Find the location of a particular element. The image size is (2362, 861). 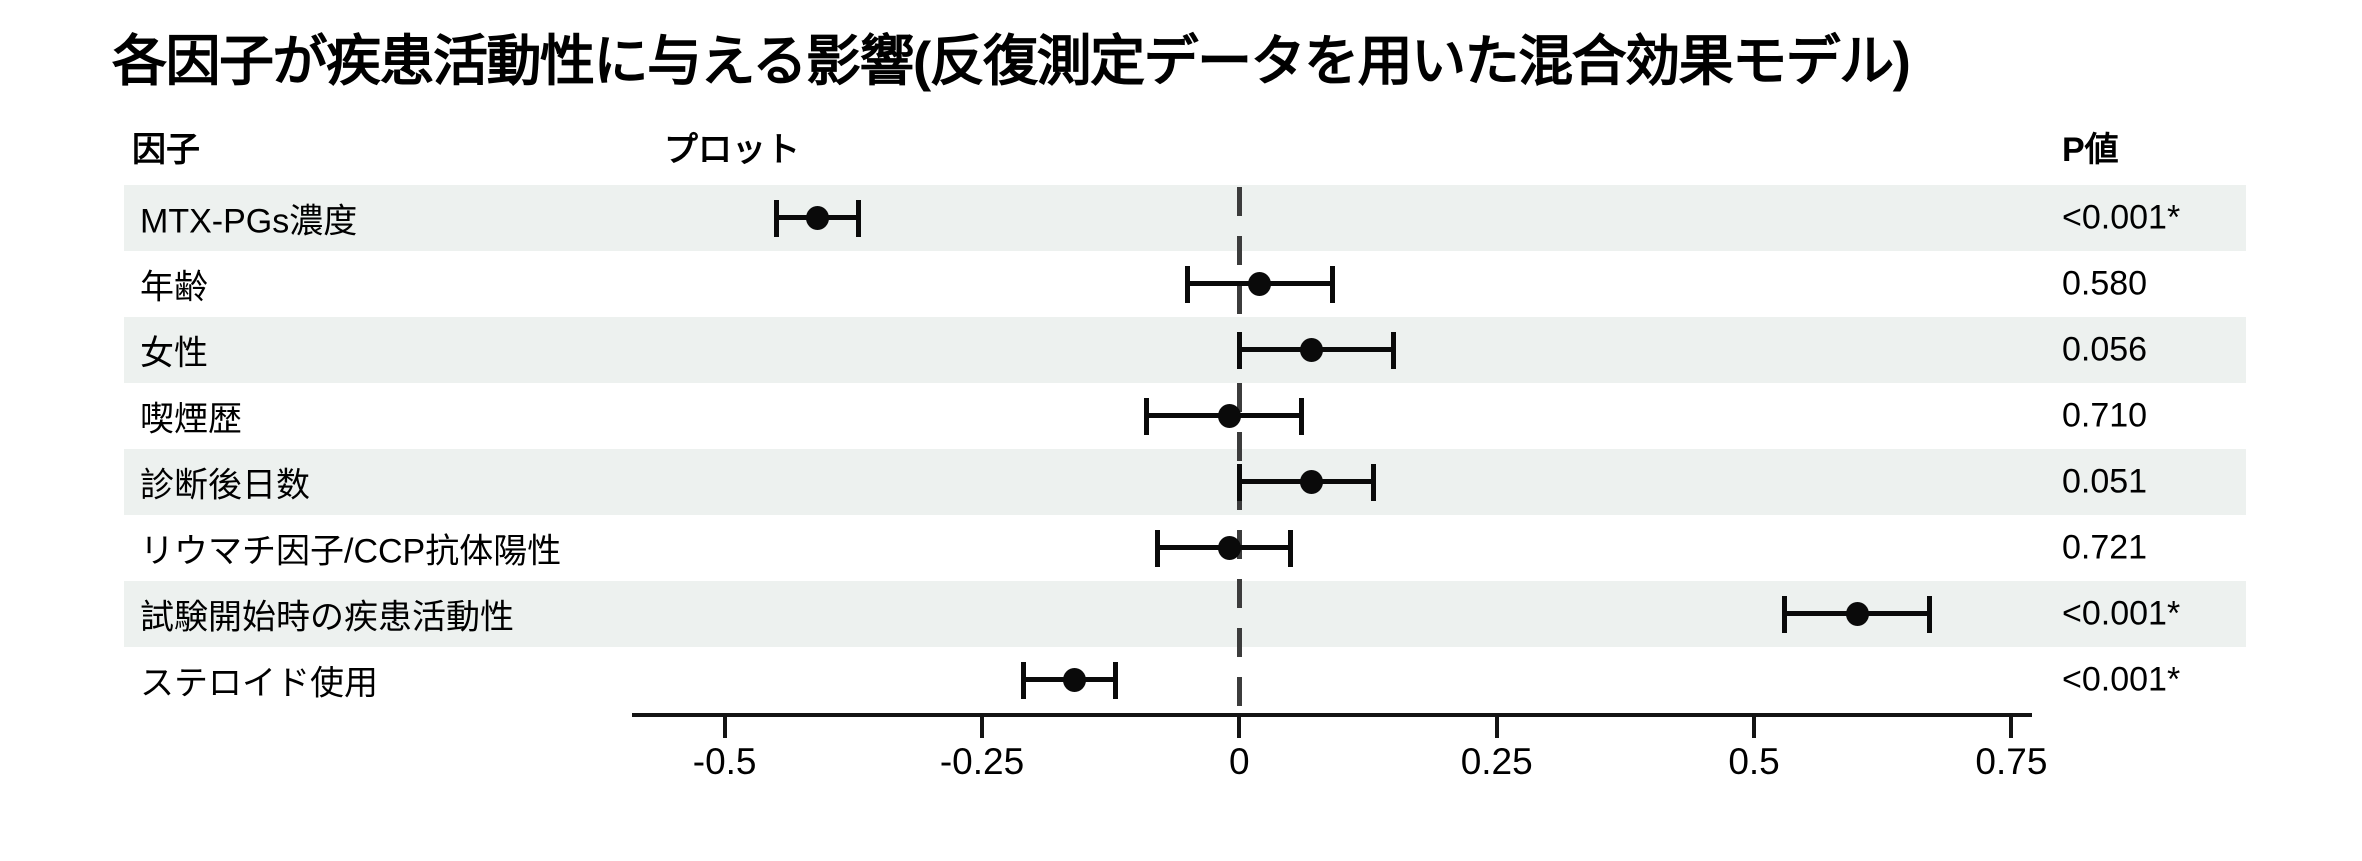

table-row: 年齢 0.580 is located at coordinates (1185, 284).